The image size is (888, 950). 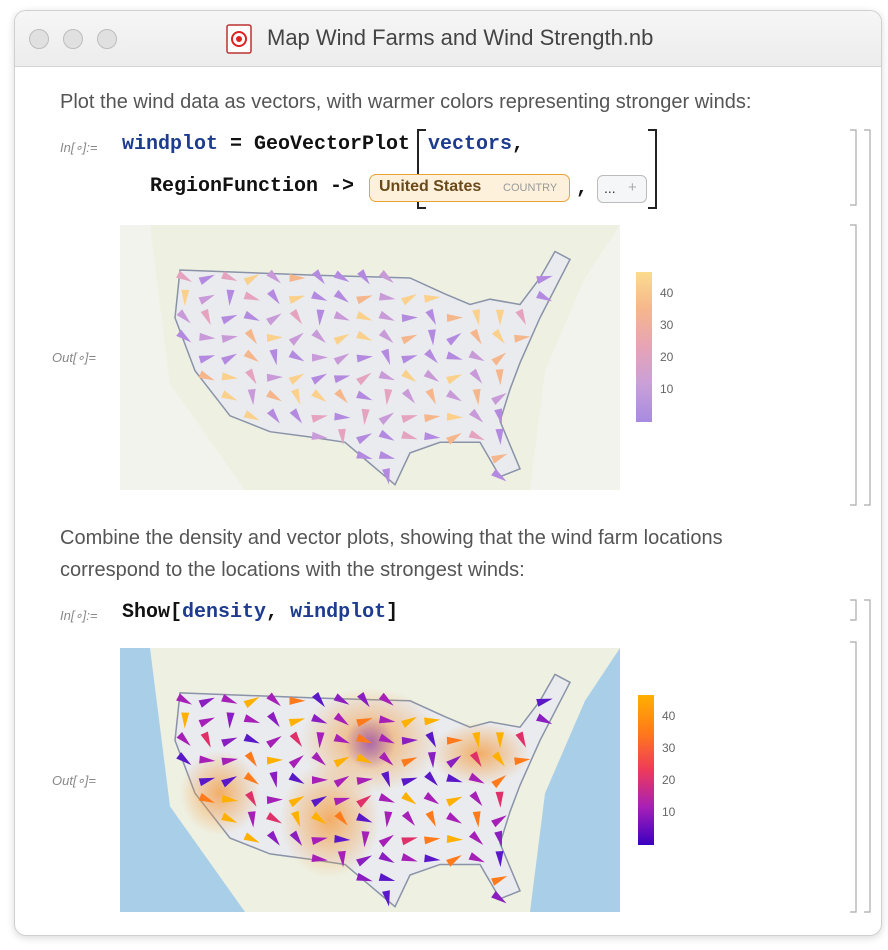 What do you see at coordinates (460, 37) in the screenshot?
I see `window-title: Map Wind Farms and Wind Strength.nb` at bounding box center [460, 37].